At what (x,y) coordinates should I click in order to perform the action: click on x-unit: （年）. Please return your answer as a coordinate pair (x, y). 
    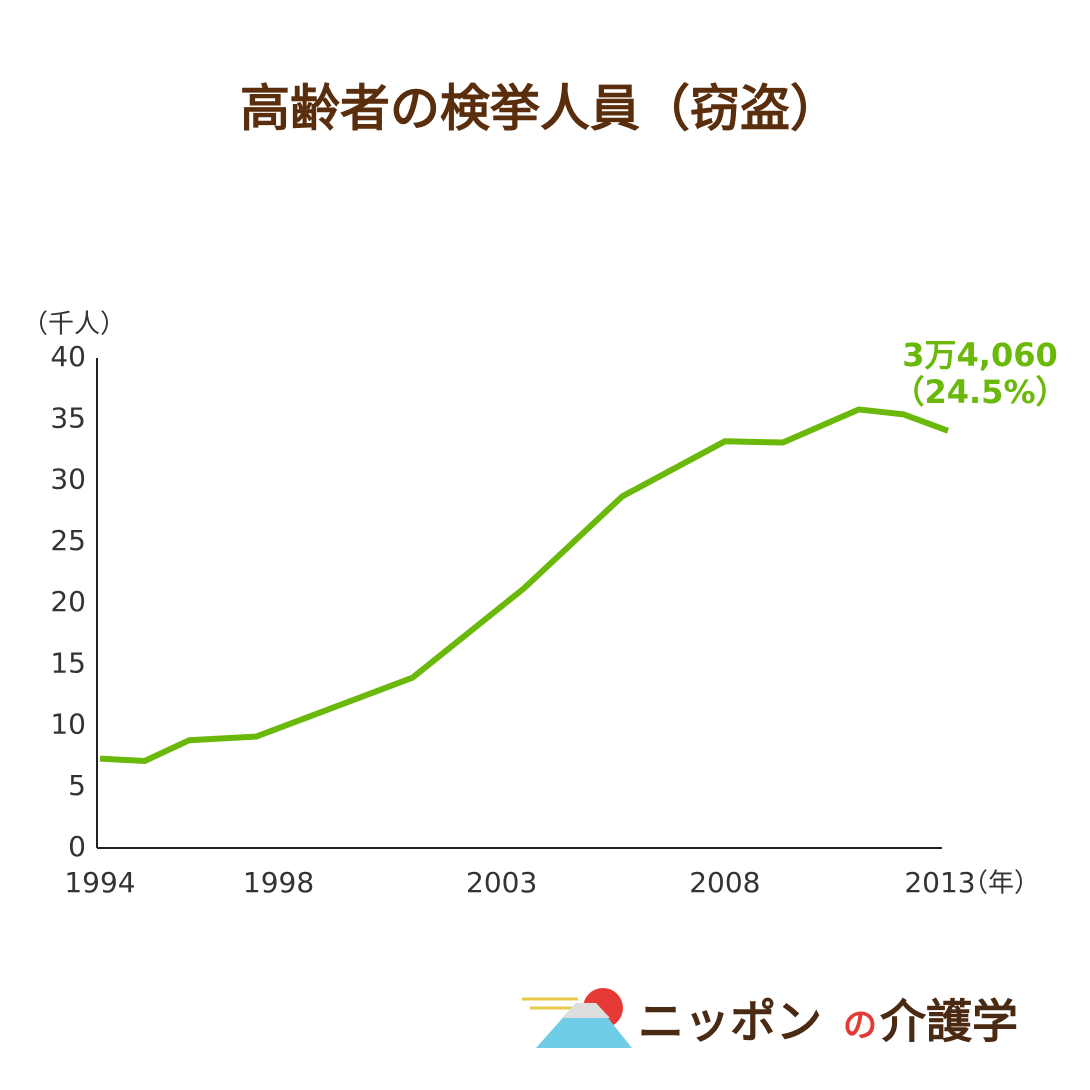
    Looking at the image, I should click on (1001, 884).